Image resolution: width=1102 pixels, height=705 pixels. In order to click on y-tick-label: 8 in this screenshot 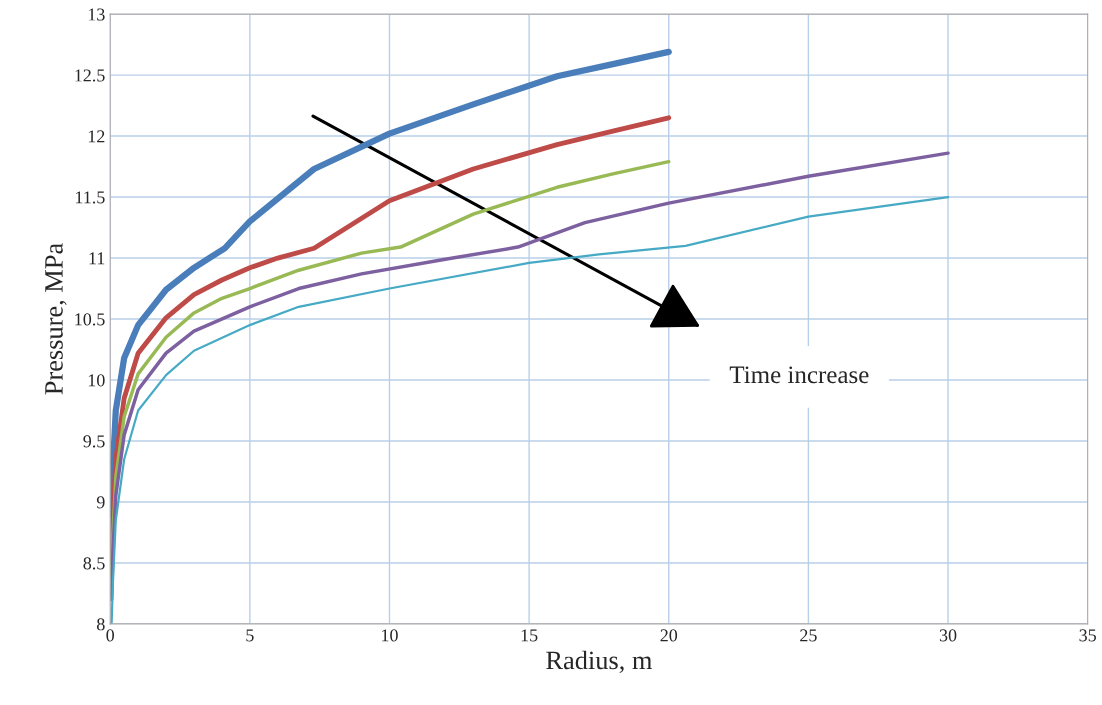, I will do `click(101, 624)`.